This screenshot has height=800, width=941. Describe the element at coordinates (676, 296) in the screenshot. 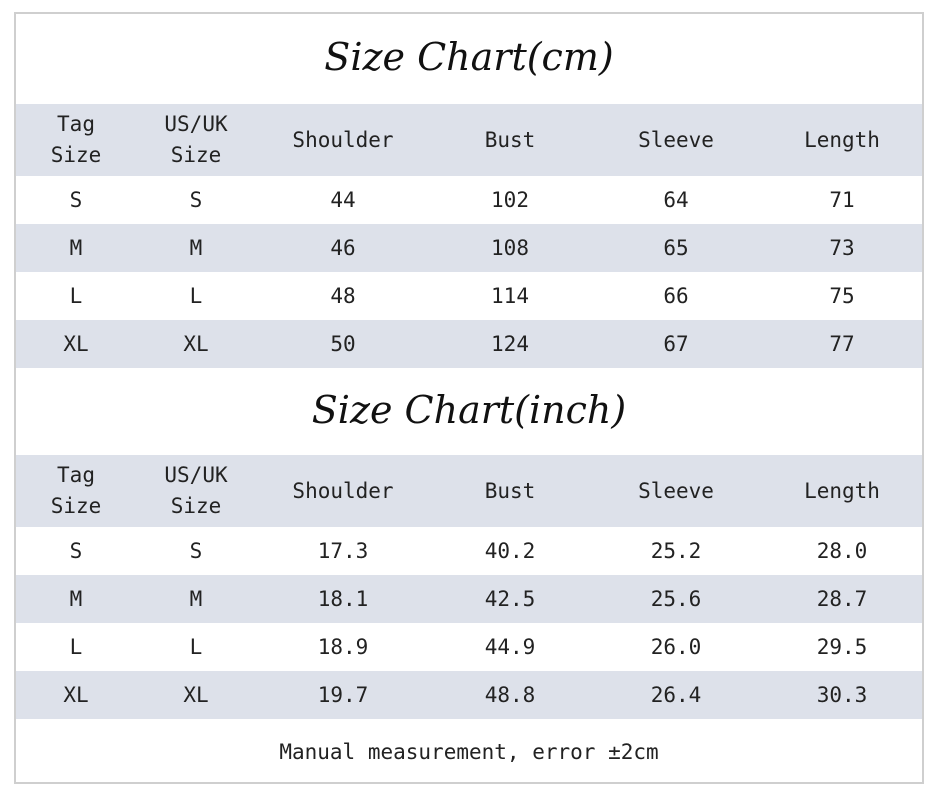

I see `cm-table-cell: 66` at that location.